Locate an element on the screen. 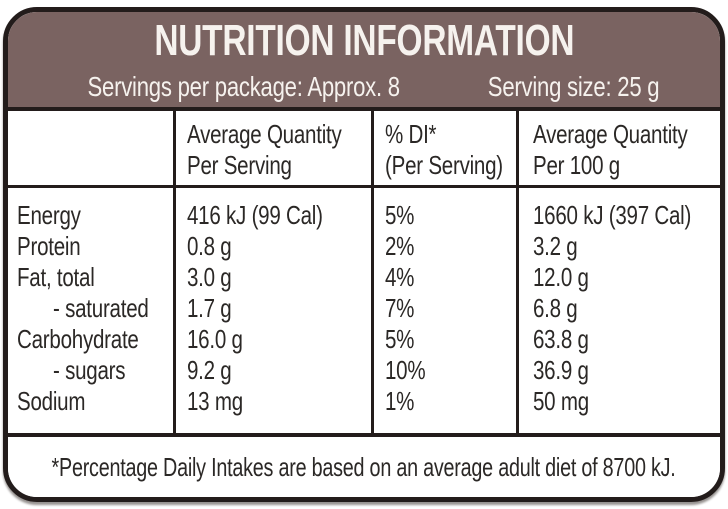  value-daily-intake: 2% is located at coordinates (400, 246).